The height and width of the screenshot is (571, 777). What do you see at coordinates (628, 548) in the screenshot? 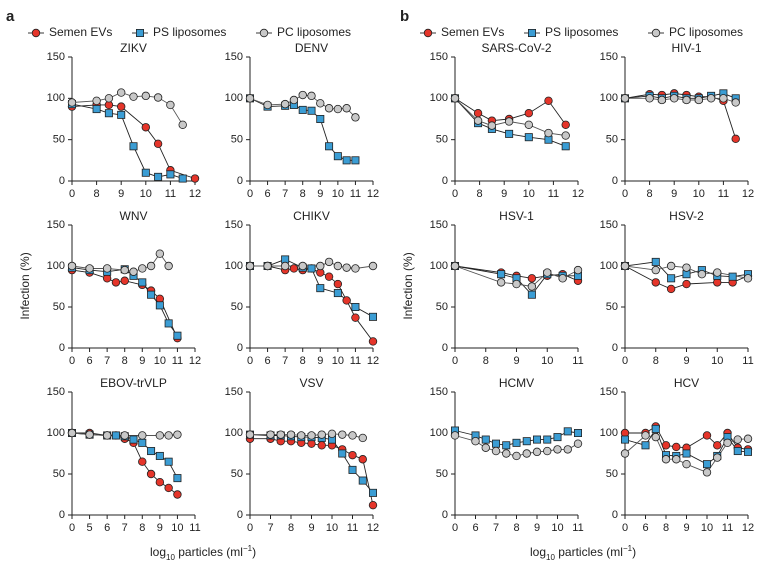
I see `x-axis-label-part: −1` at bounding box center [628, 548].